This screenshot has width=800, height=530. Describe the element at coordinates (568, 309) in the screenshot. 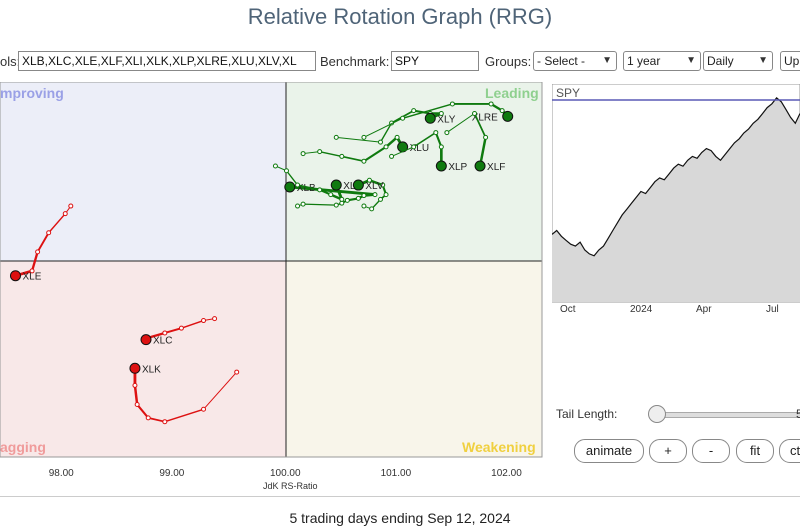

I see `spy-x-tick-label: Oct` at that location.